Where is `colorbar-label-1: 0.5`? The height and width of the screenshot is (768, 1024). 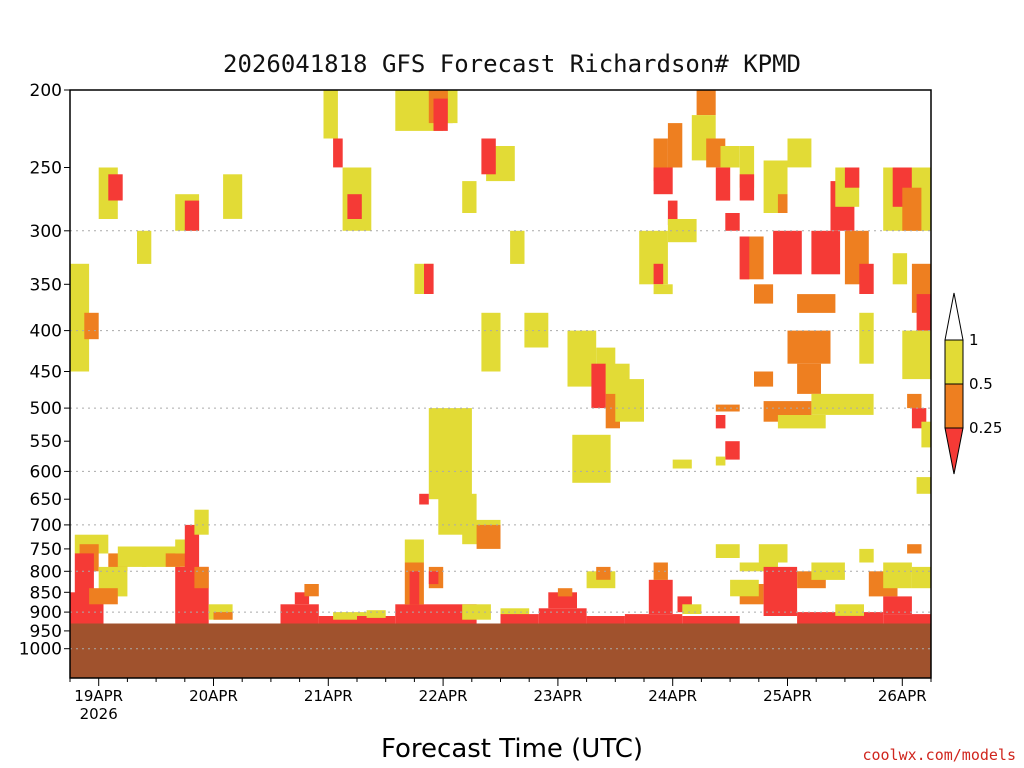
colorbar-label-1: 0.5 is located at coordinates (981, 384).